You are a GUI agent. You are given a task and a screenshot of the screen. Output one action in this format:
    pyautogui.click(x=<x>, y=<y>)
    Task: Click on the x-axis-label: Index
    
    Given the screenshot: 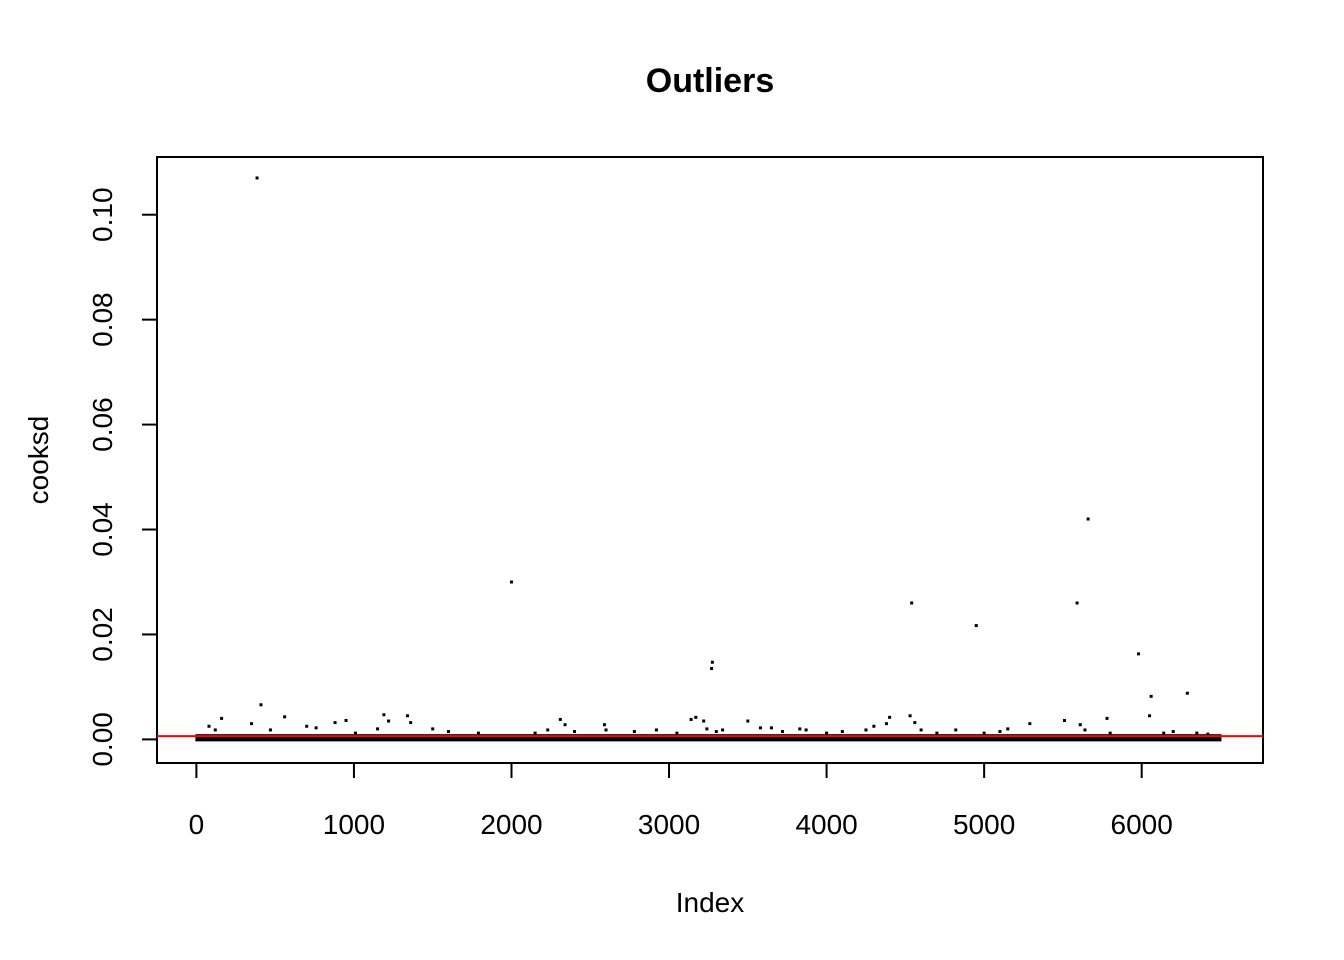 What is the action you would take?
    pyautogui.click(x=710, y=902)
    